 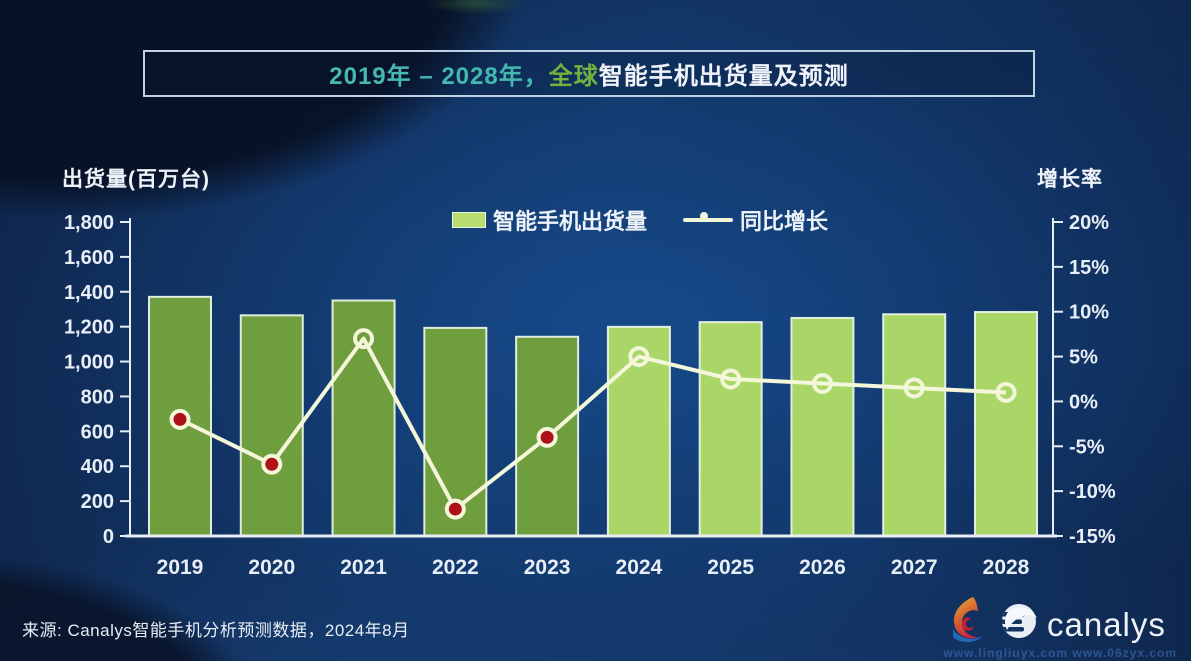 I want to click on marker-2028, so click(x=1006, y=392).